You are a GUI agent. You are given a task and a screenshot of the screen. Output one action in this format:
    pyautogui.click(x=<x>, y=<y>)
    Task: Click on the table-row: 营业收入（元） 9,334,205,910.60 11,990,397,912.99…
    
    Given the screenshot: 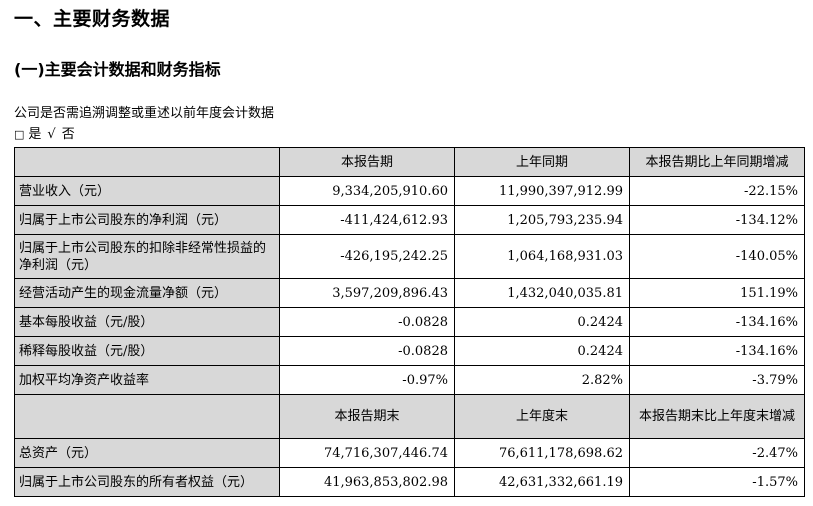 What is the action you would take?
    pyautogui.click(x=409, y=191)
    